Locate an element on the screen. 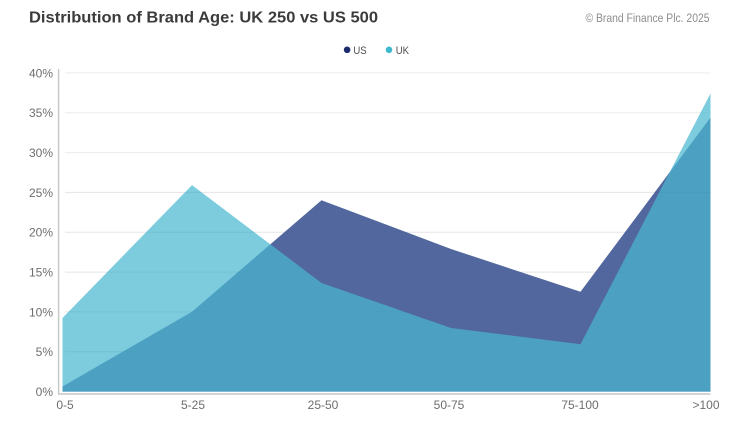 Image resolution: width=749 pixels, height=423 pixels. svg-text: 5-25 is located at coordinates (193, 405).